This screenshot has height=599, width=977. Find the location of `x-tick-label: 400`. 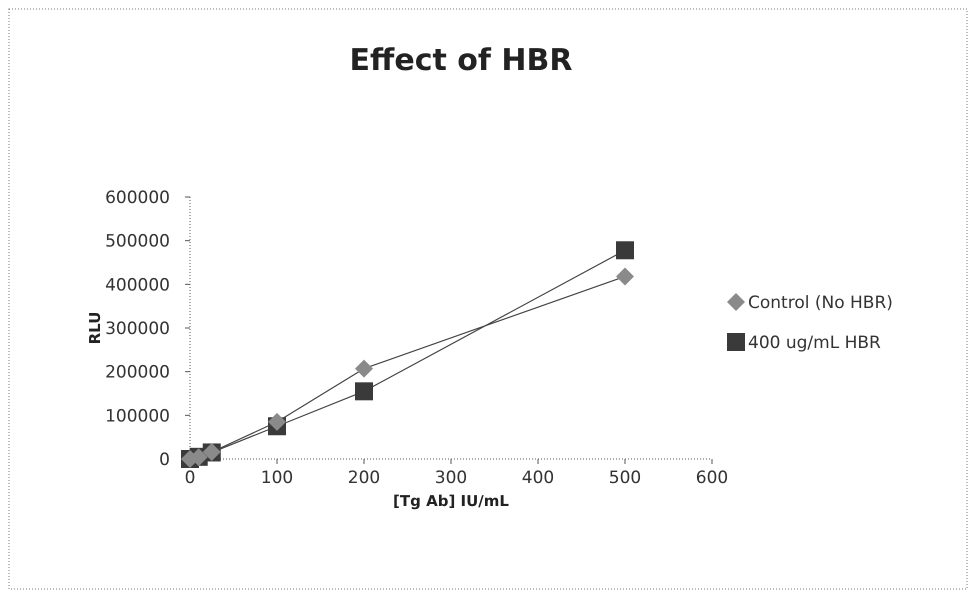

x-tick-label: 400 is located at coordinates (538, 478).